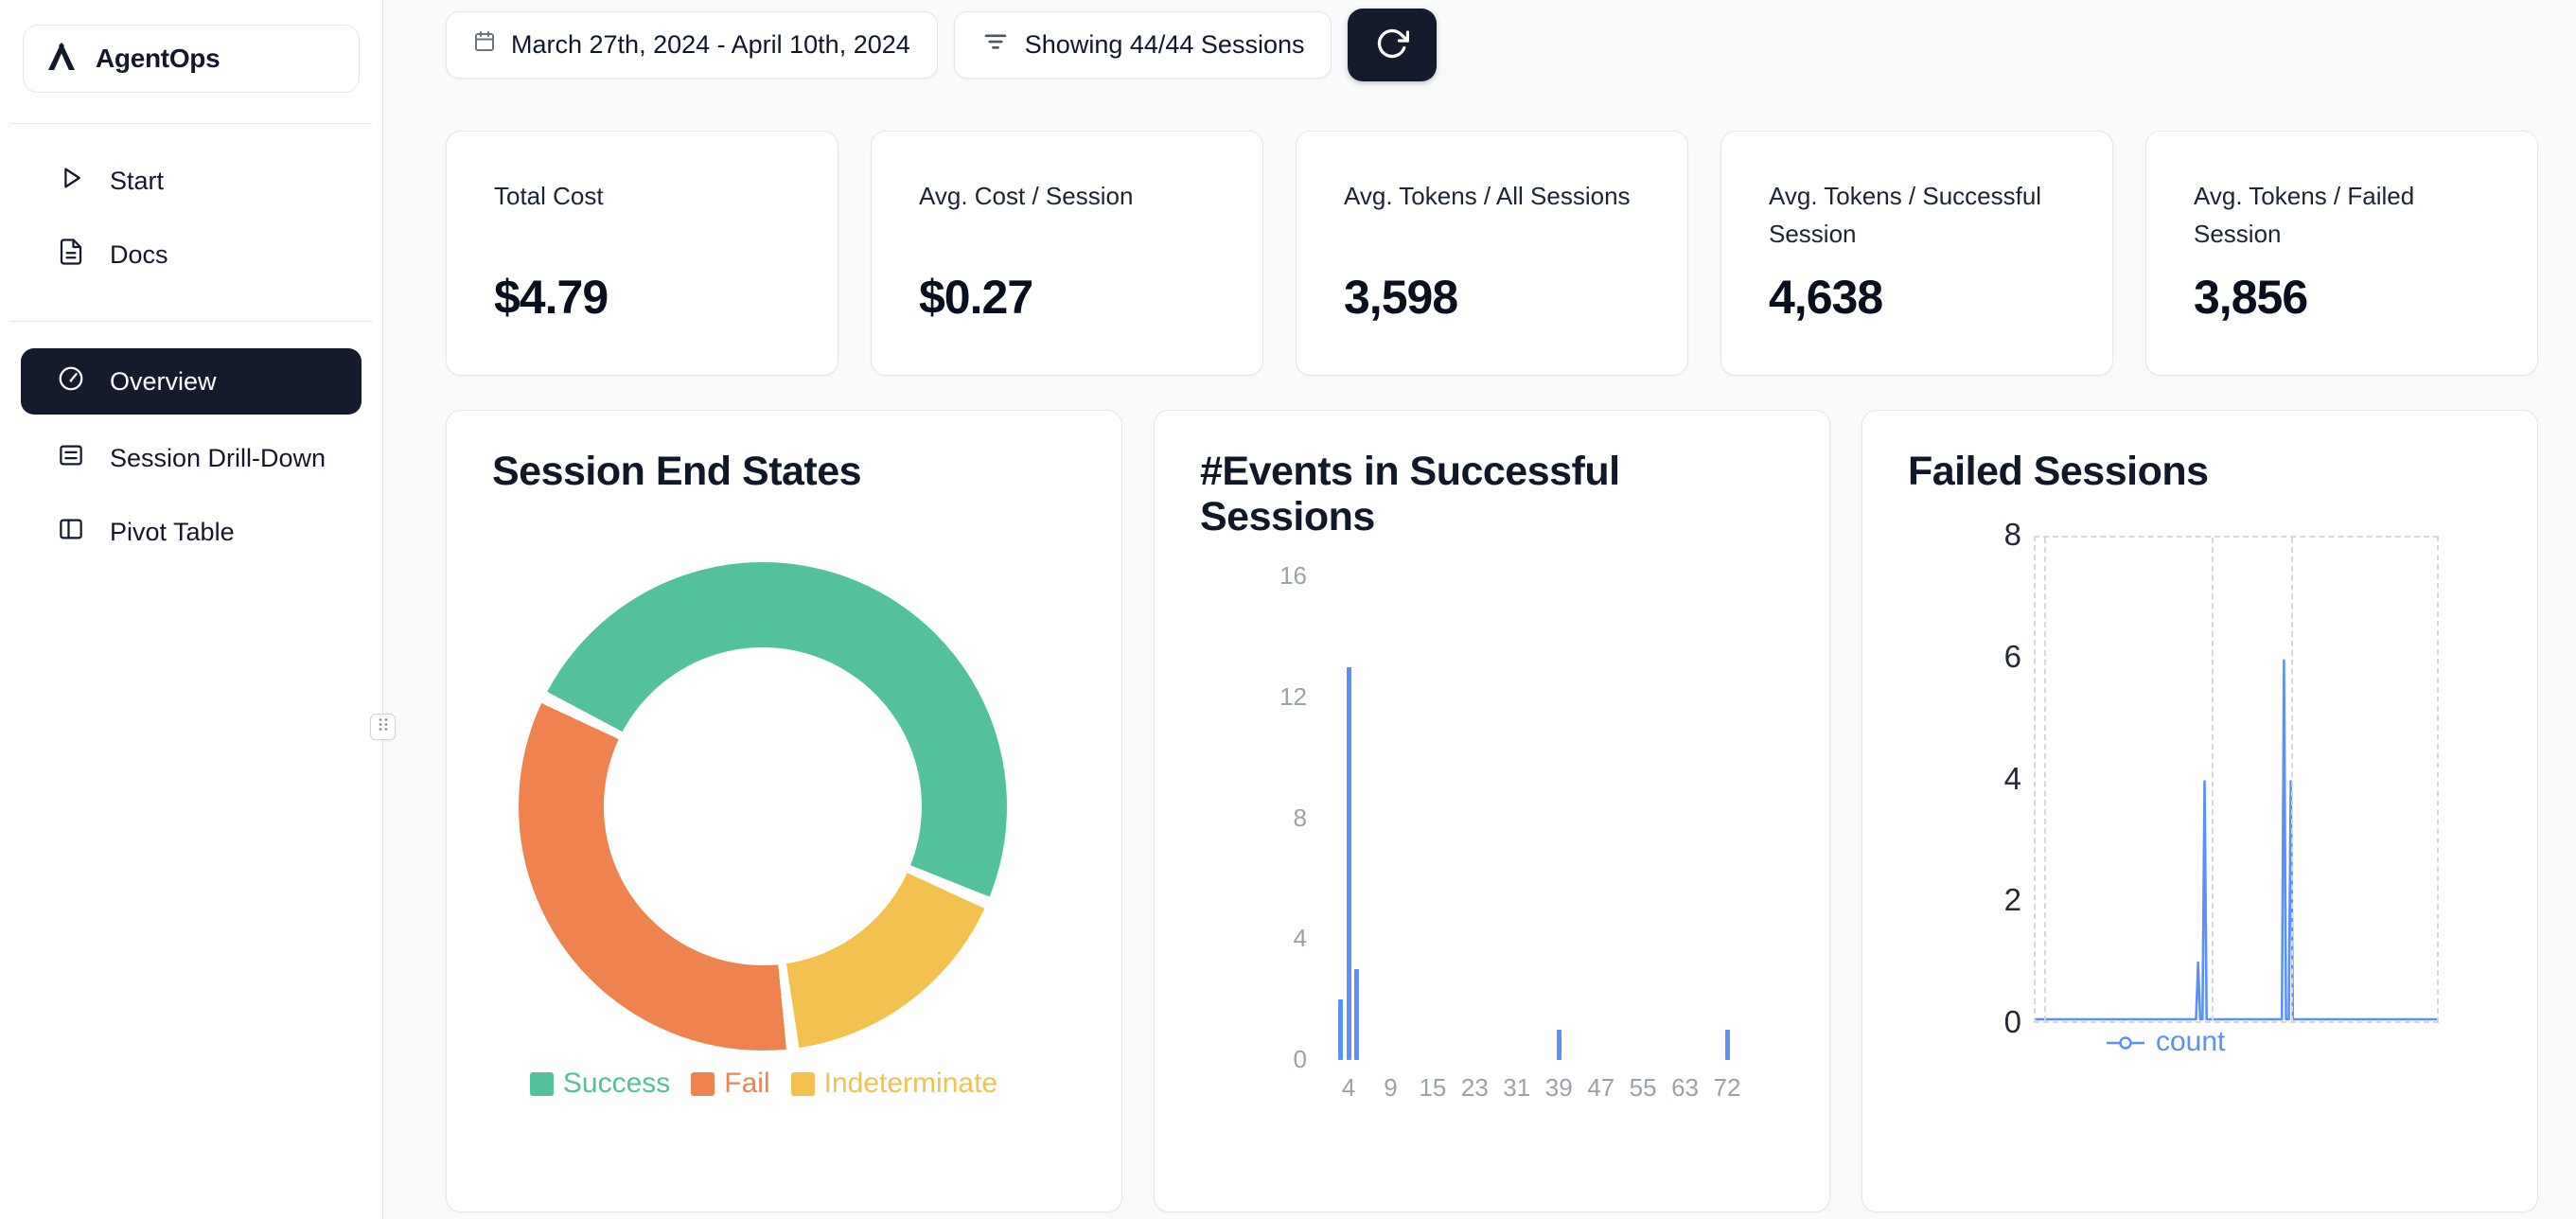  I want to click on date-range-button: March 27th, 2024 - April 10th, 2024, so click(692, 45).